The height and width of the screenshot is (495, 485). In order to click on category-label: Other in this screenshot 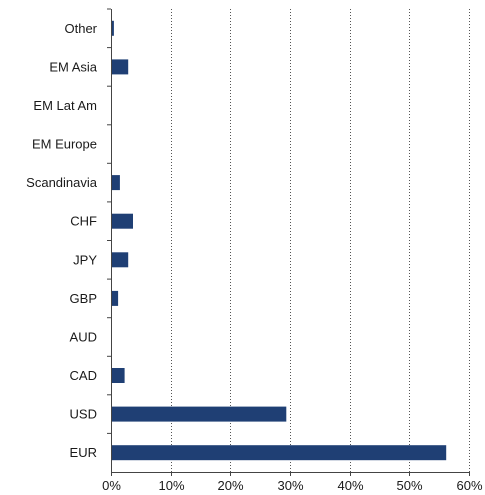, I will do `click(80, 28)`.